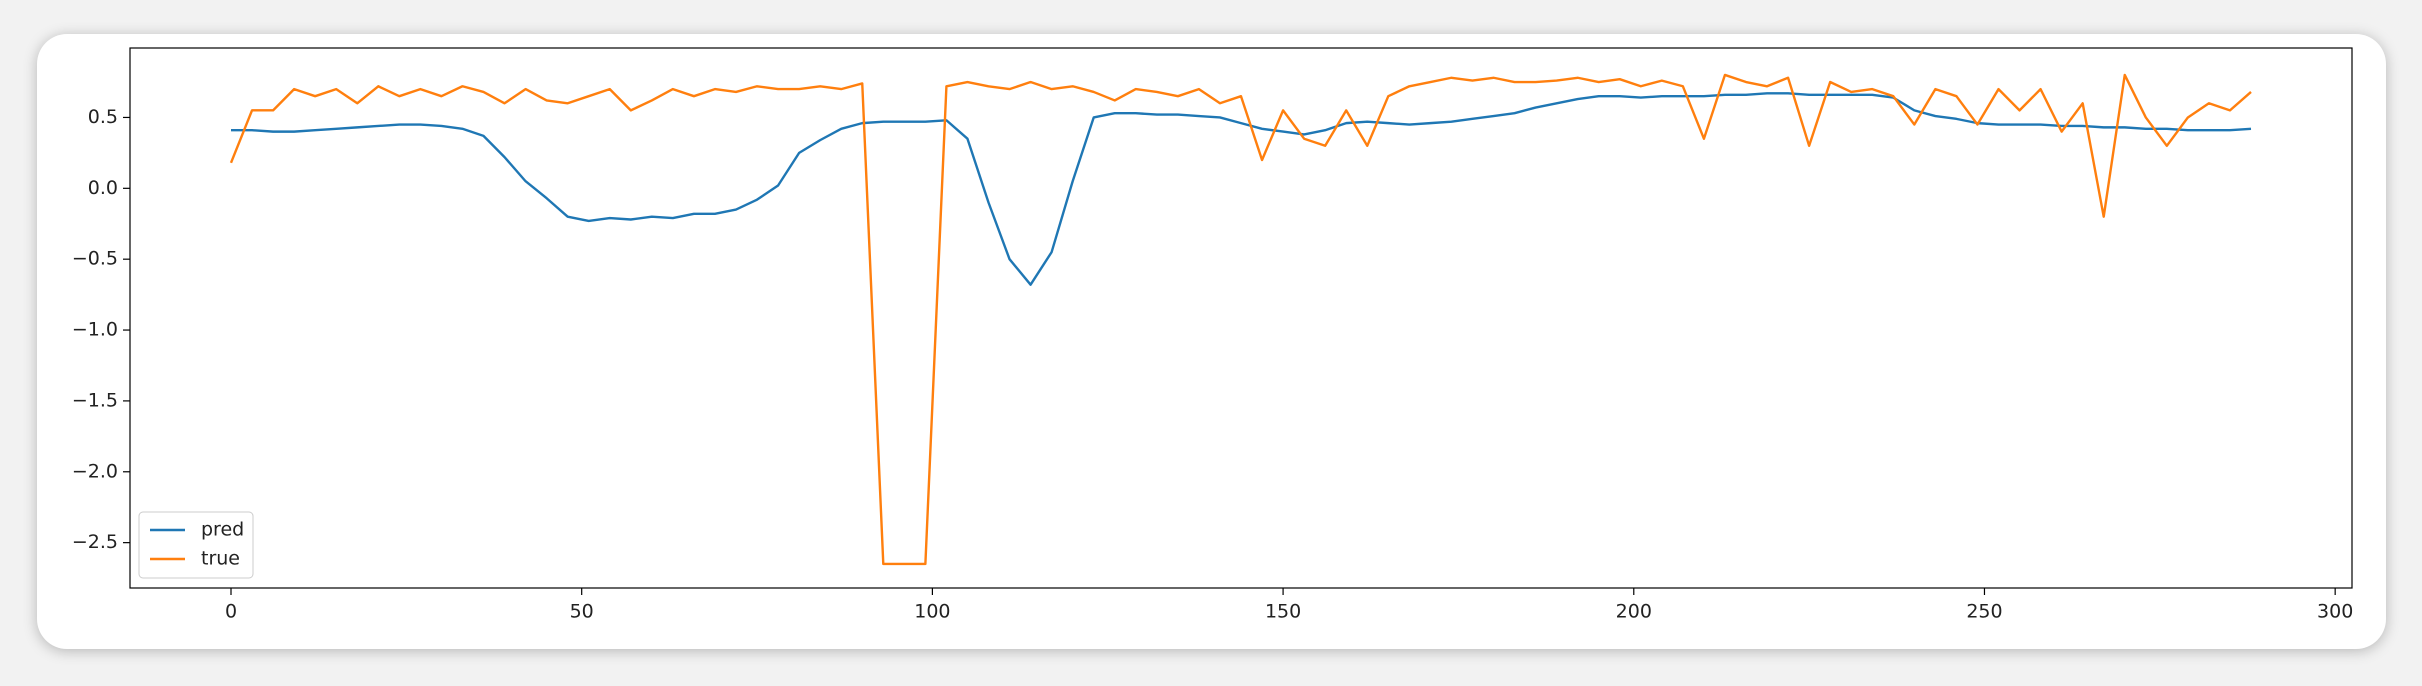  What do you see at coordinates (95, 259) in the screenshot?
I see `y-tick-label: −0.5` at bounding box center [95, 259].